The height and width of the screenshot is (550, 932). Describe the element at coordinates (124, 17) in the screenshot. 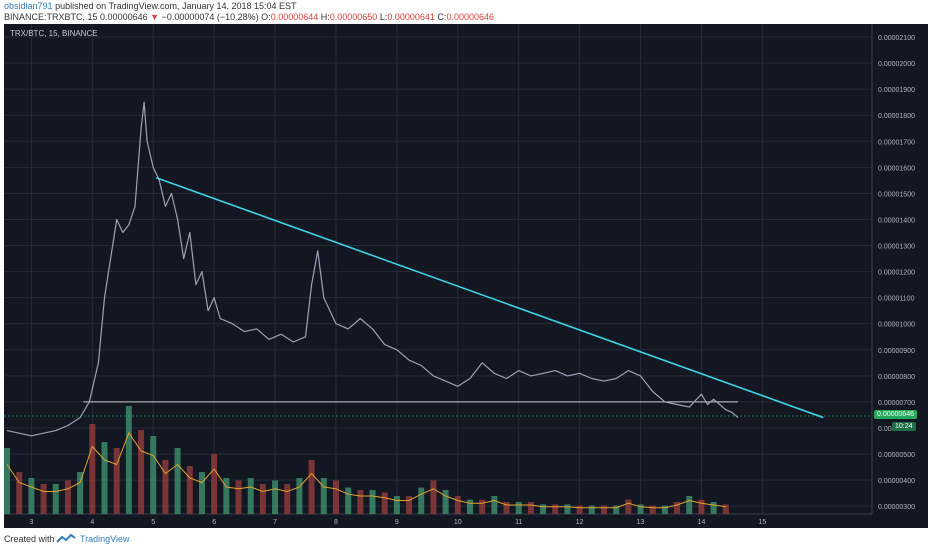

I see `last-price: 0.00000646` at that location.